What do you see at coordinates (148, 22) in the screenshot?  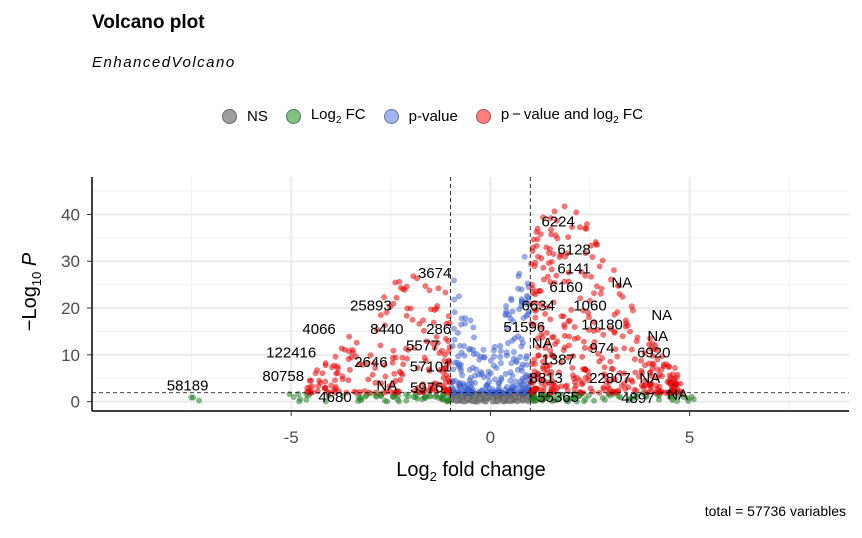 I see `chart-title: Volcano plot` at bounding box center [148, 22].